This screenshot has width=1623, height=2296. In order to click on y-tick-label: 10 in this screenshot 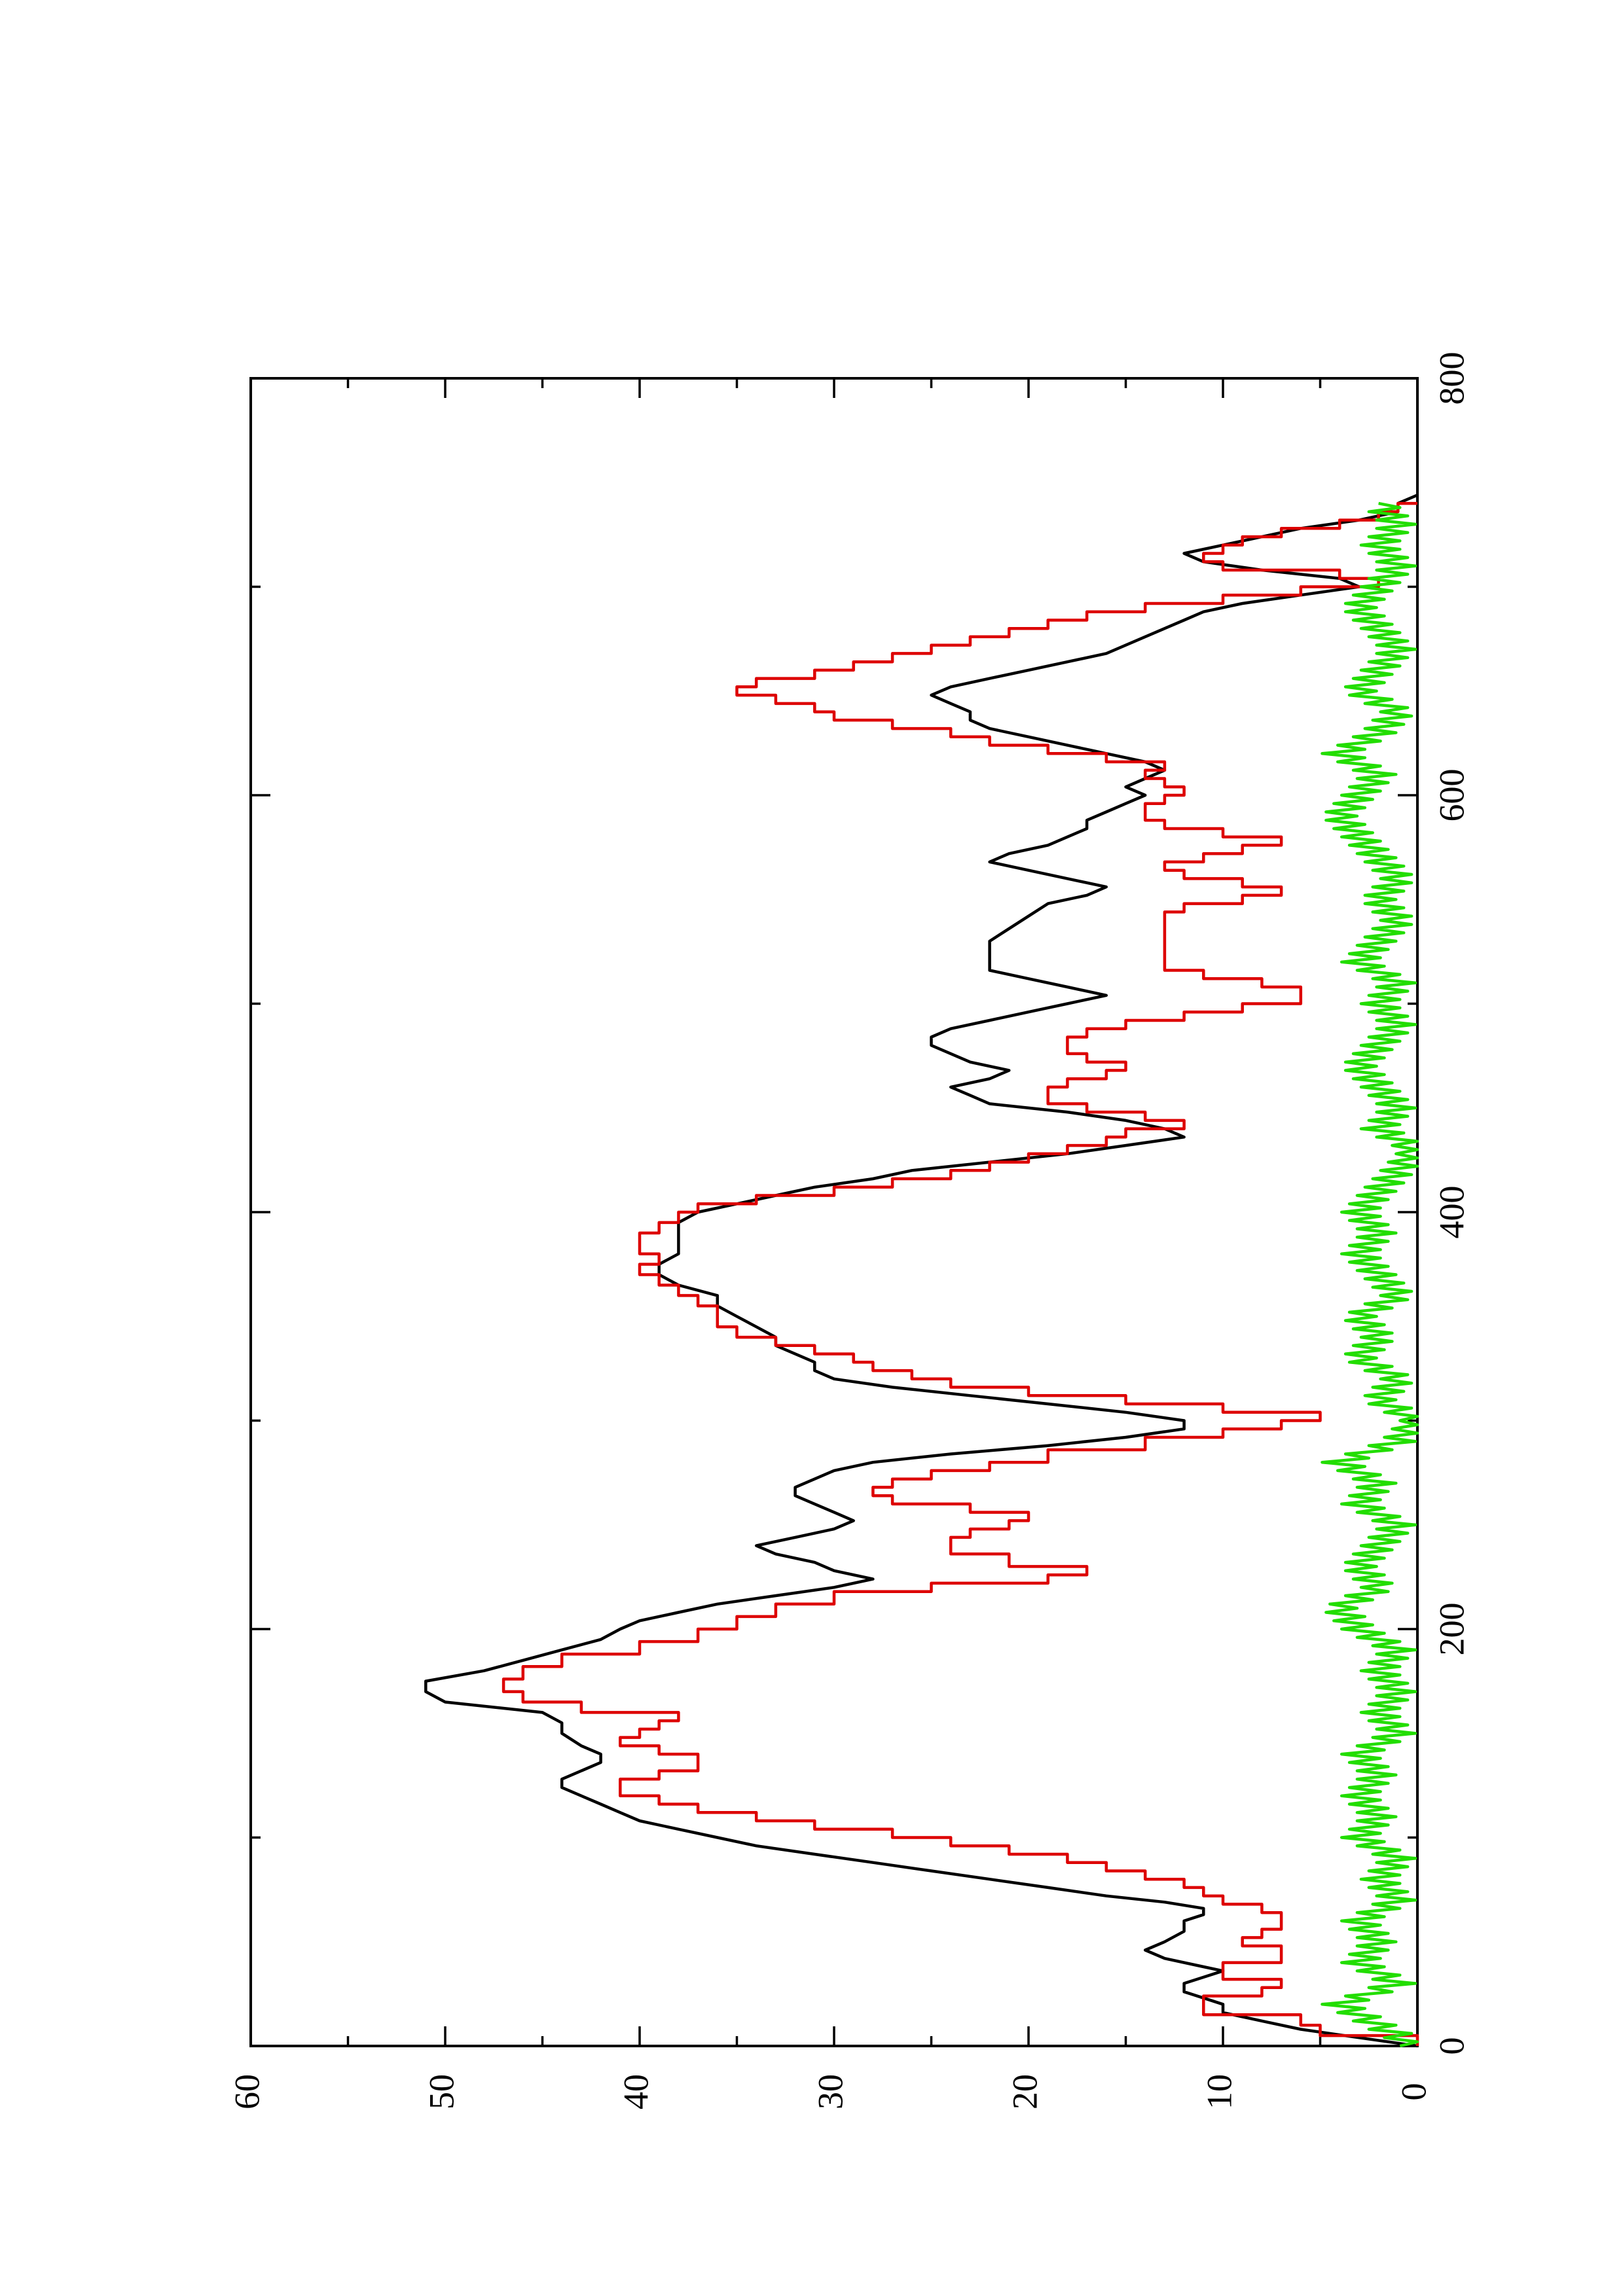, I will do `click(1219, 2091)`.